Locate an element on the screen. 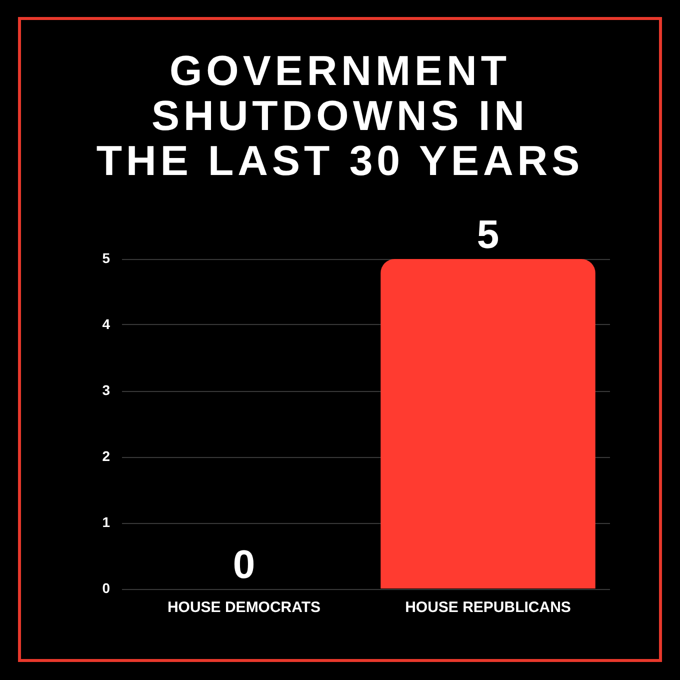  x-tick-label: HOUSE REPUBLICANS is located at coordinates (488, 607).